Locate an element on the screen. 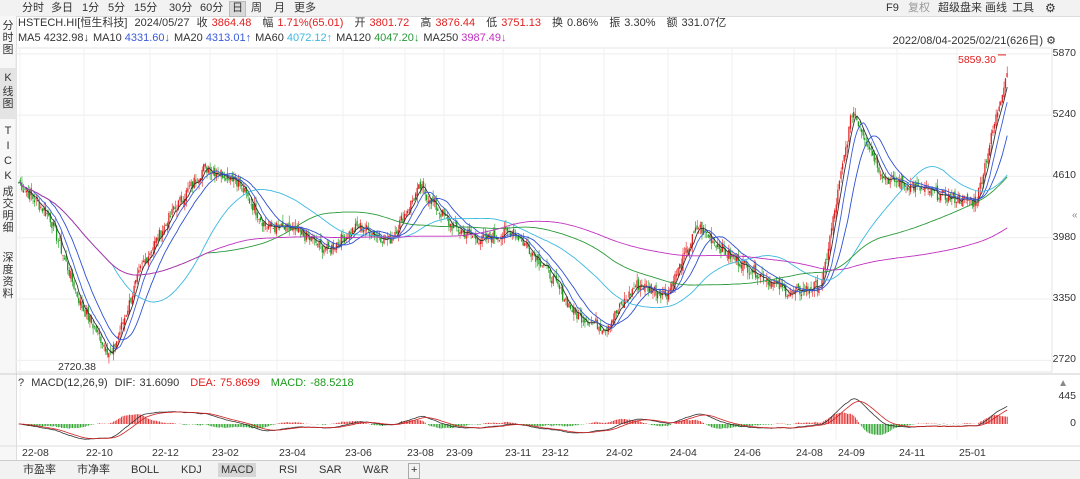 Image resolution: width=1080 pixels, height=479 pixels. tab-7: 日 is located at coordinates (237, 9).